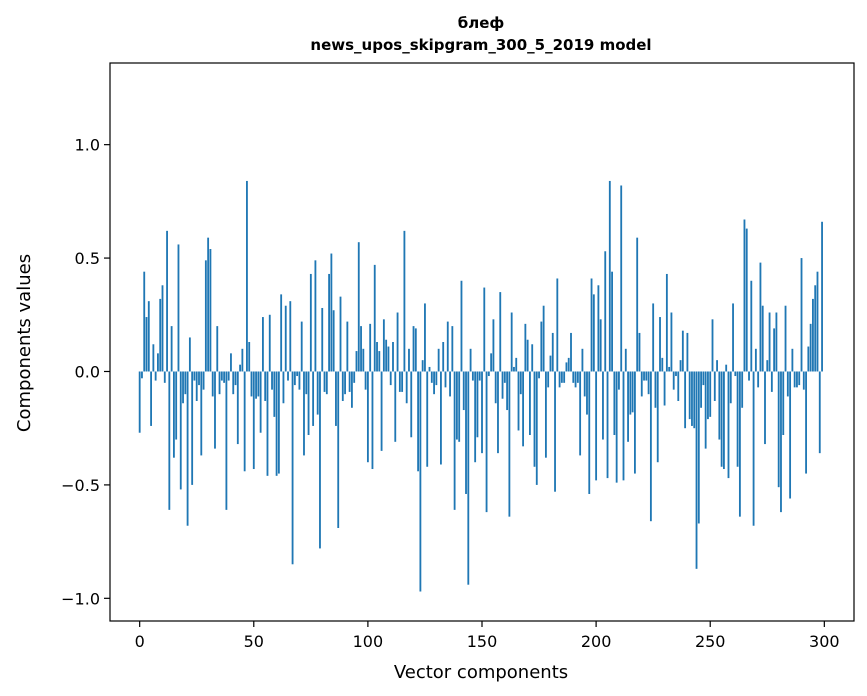 The image size is (867, 696). Describe the element at coordinates (482, 641) in the screenshot. I see `x-tick-label: 150` at that location.